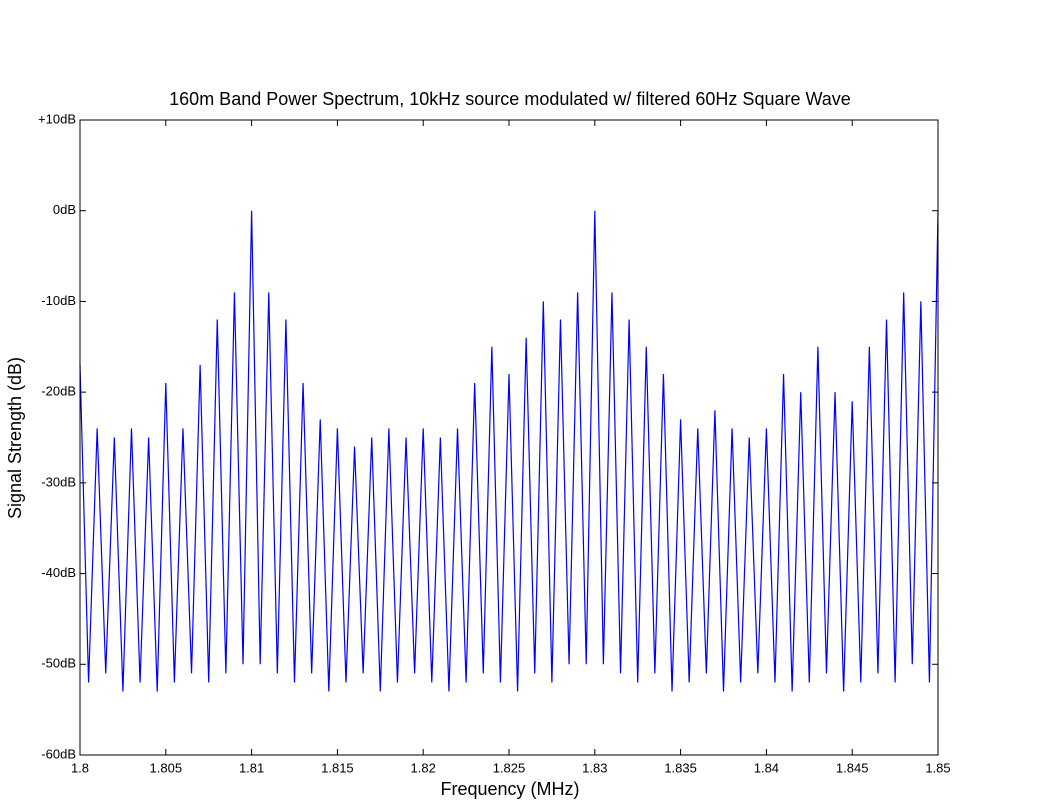  Describe the element at coordinates (166, 767) in the screenshot. I see `x-tick-label: 1.805` at that location.